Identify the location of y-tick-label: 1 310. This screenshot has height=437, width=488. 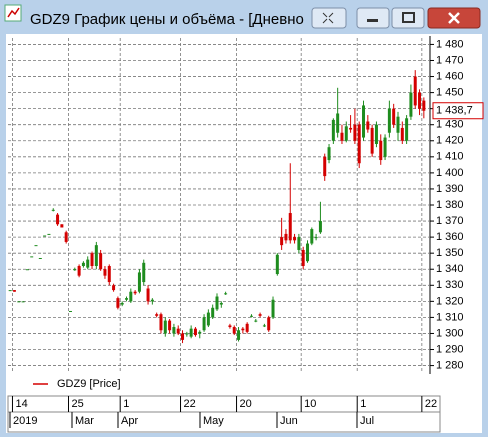
(450, 317).